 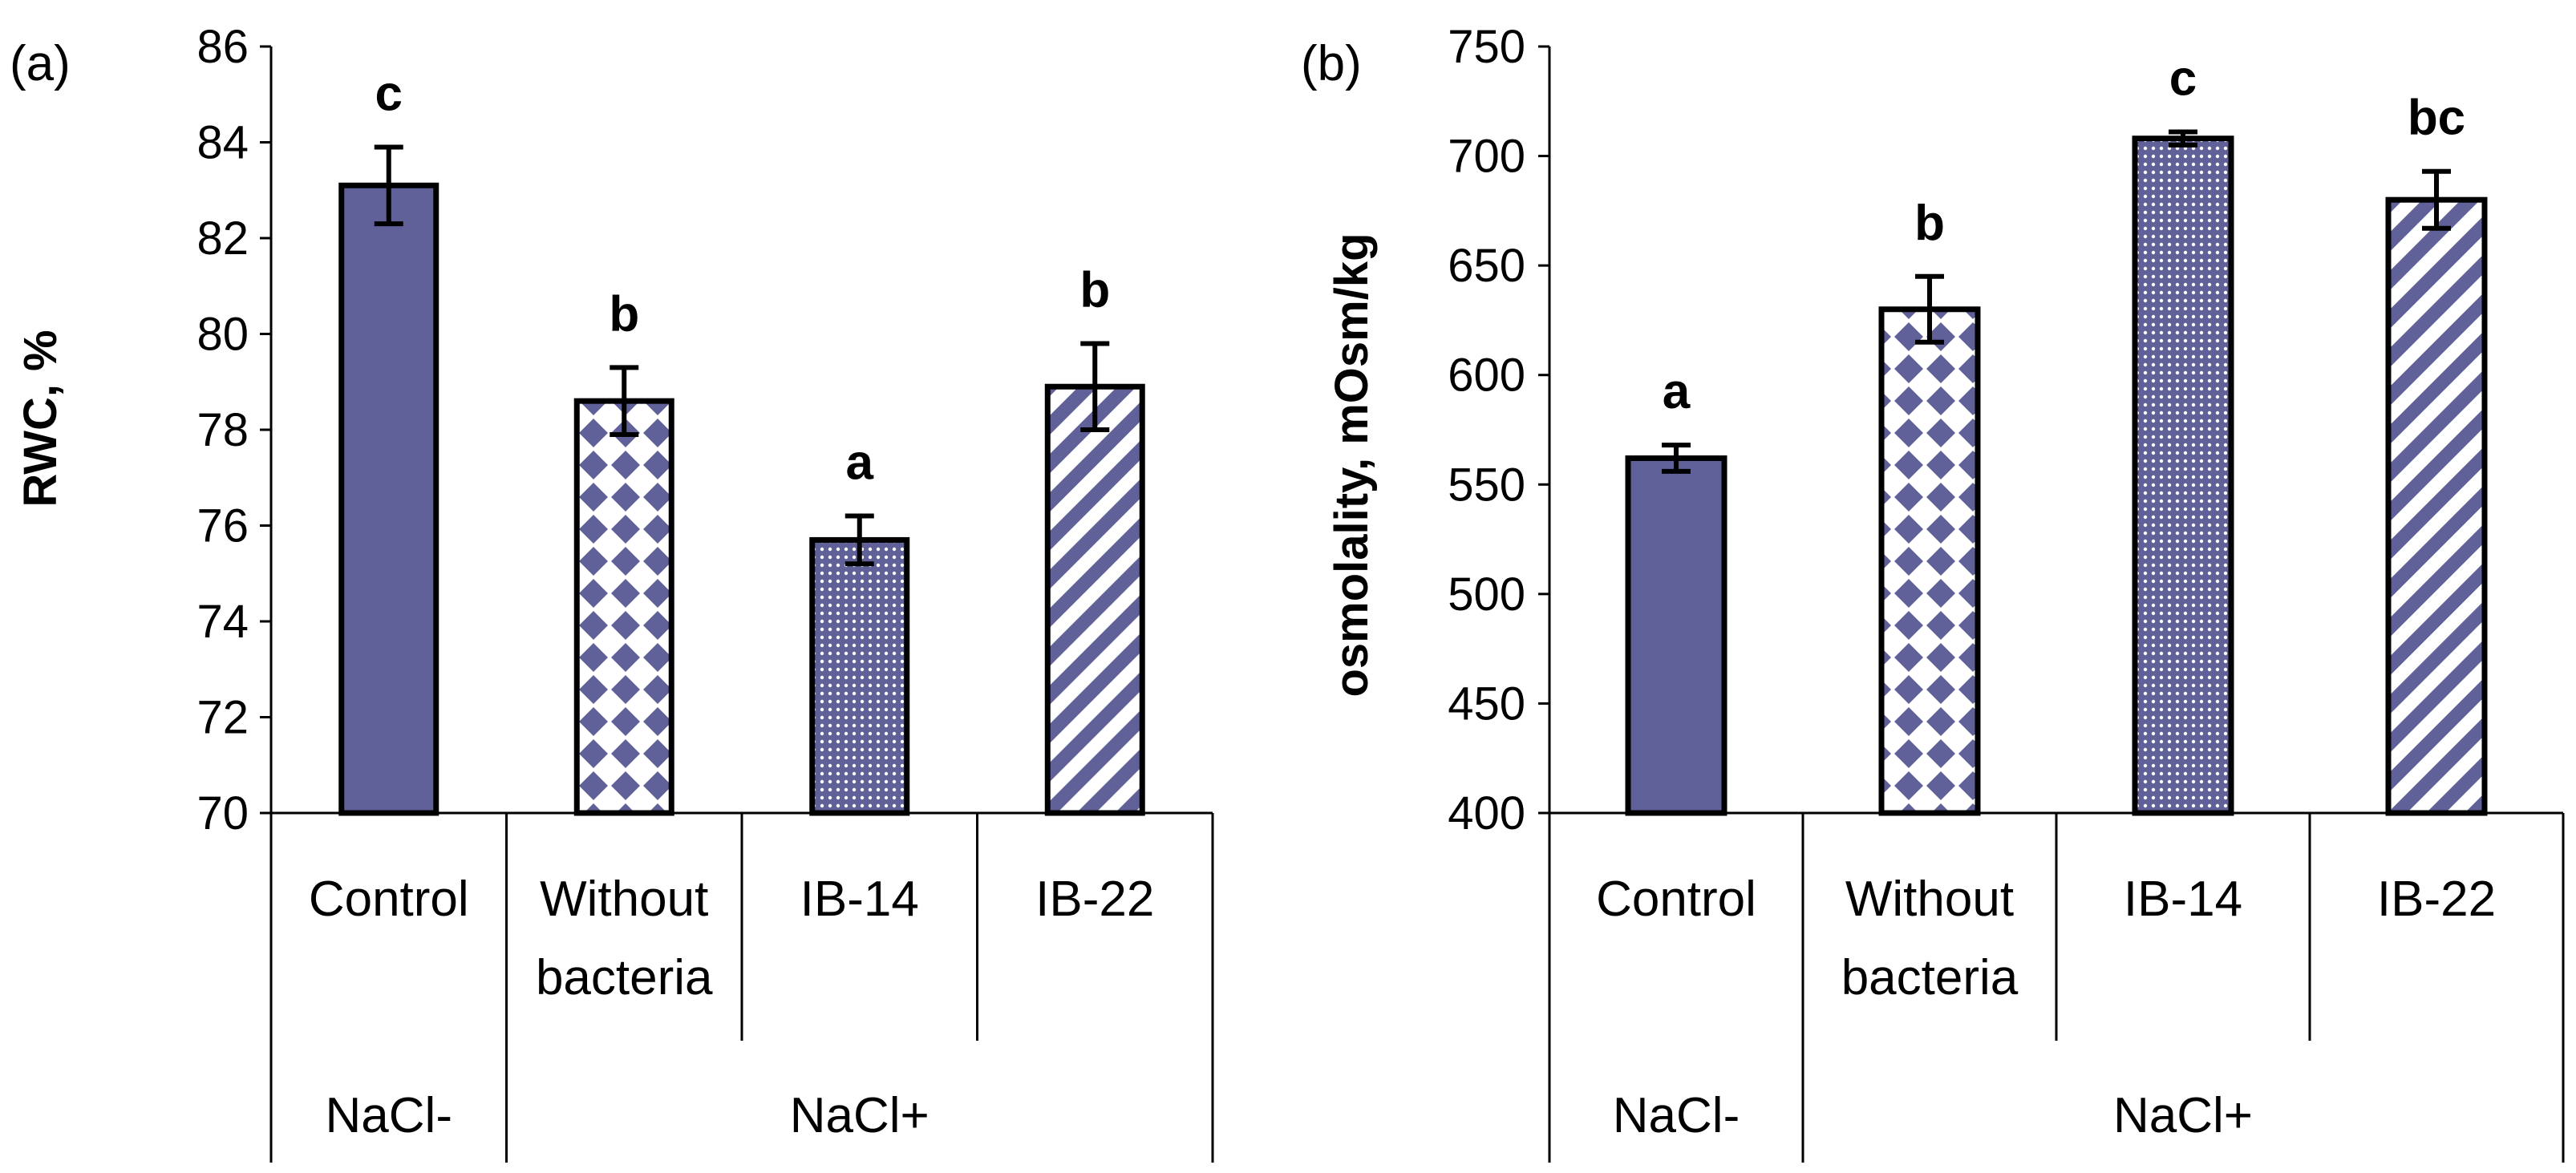 I want to click on y-tick-label: 750, so click(x=1486, y=47).